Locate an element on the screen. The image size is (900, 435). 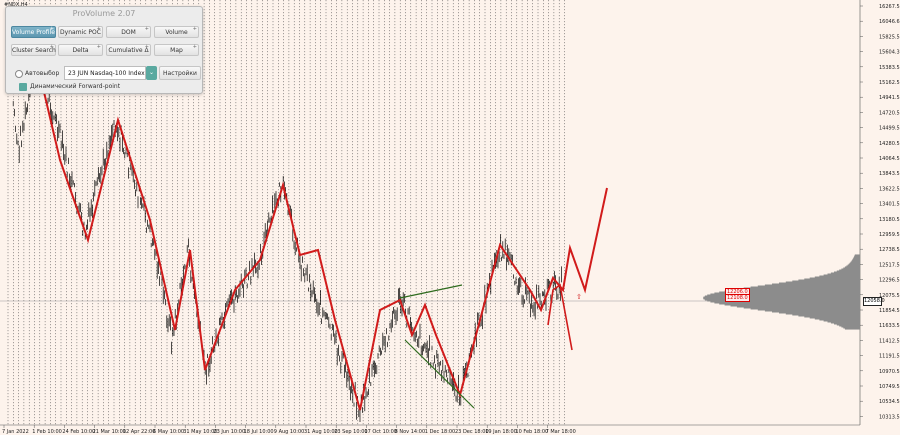
price-tick-label: 10970.5 is located at coordinates (889, 372).